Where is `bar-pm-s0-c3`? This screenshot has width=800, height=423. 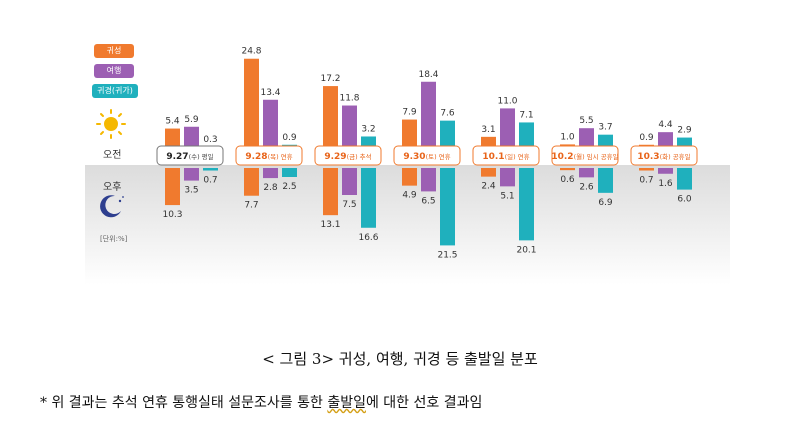
bar-pm-s0-c3 is located at coordinates (409, 177).